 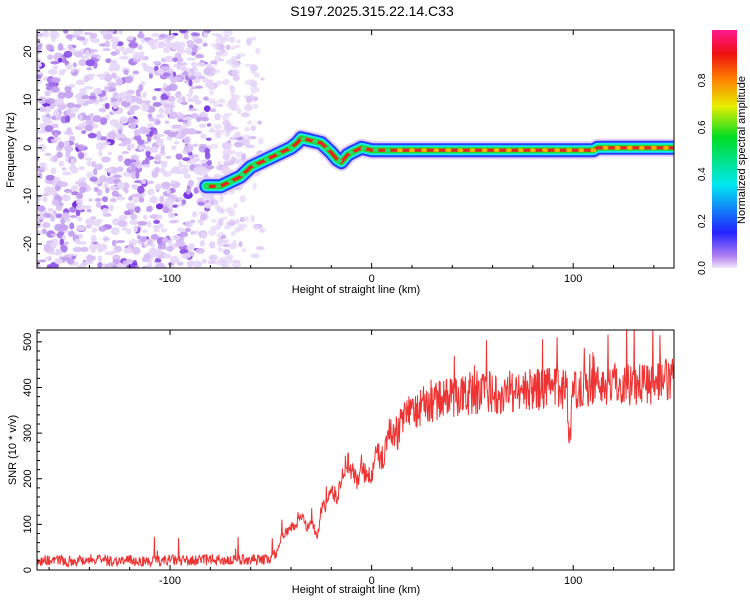 What do you see at coordinates (28, 387) in the screenshot?
I see `y-tick-label: 400` at bounding box center [28, 387].